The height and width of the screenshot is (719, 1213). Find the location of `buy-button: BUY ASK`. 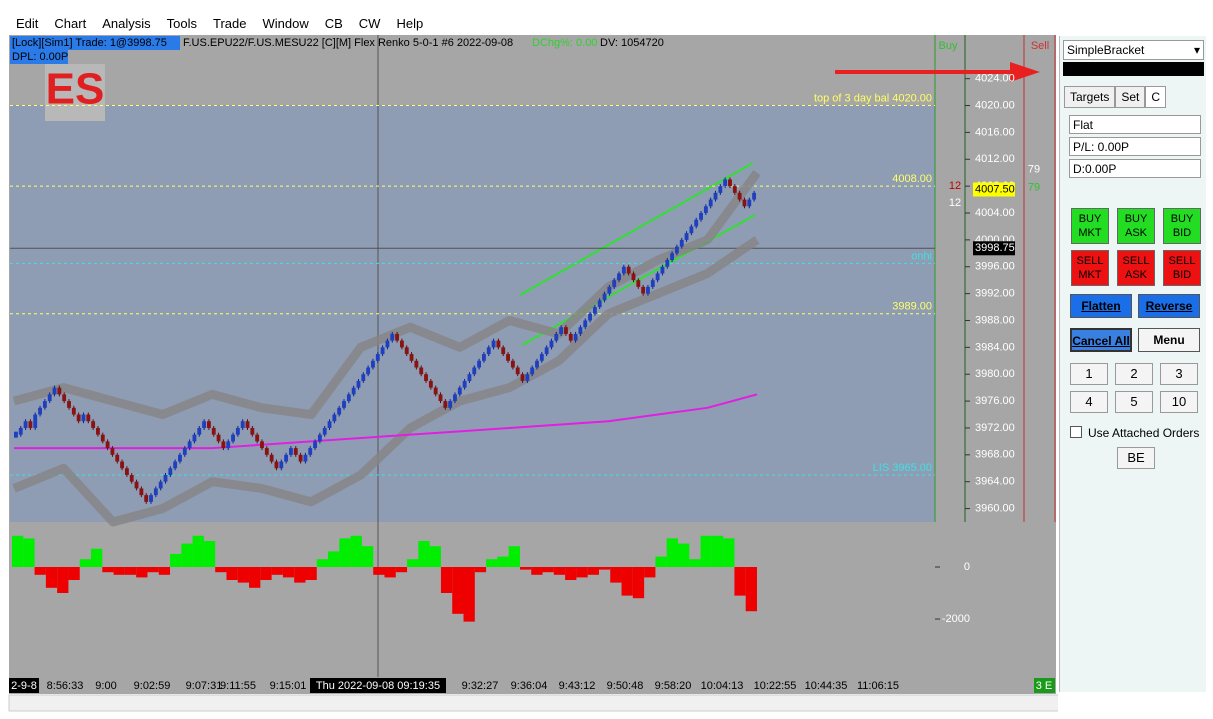

buy-button: BUY ASK is located at coordinates (1136, 226).